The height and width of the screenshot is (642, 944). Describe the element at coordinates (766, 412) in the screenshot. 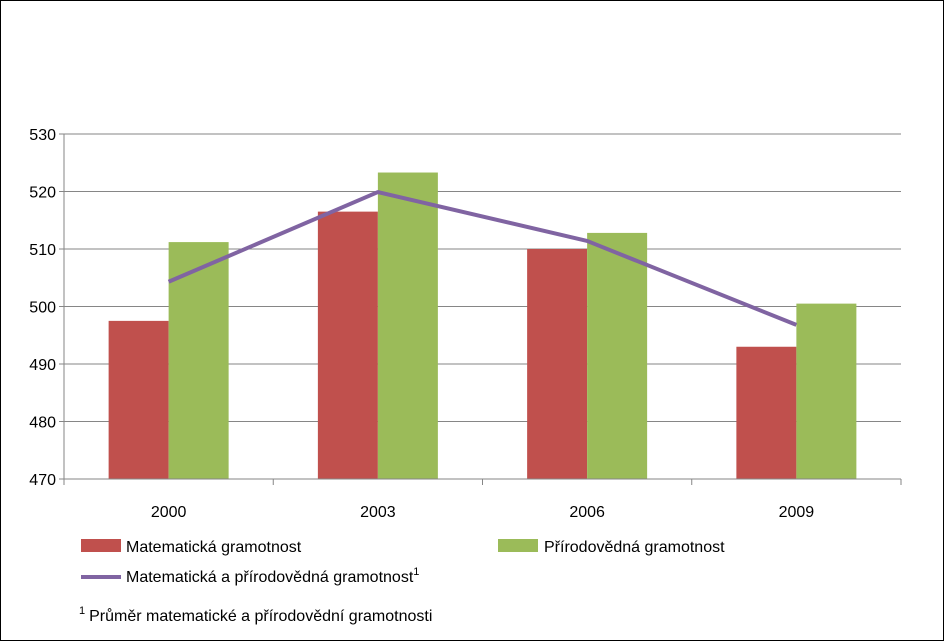

I see `bar-matematicka-2009` at that location.